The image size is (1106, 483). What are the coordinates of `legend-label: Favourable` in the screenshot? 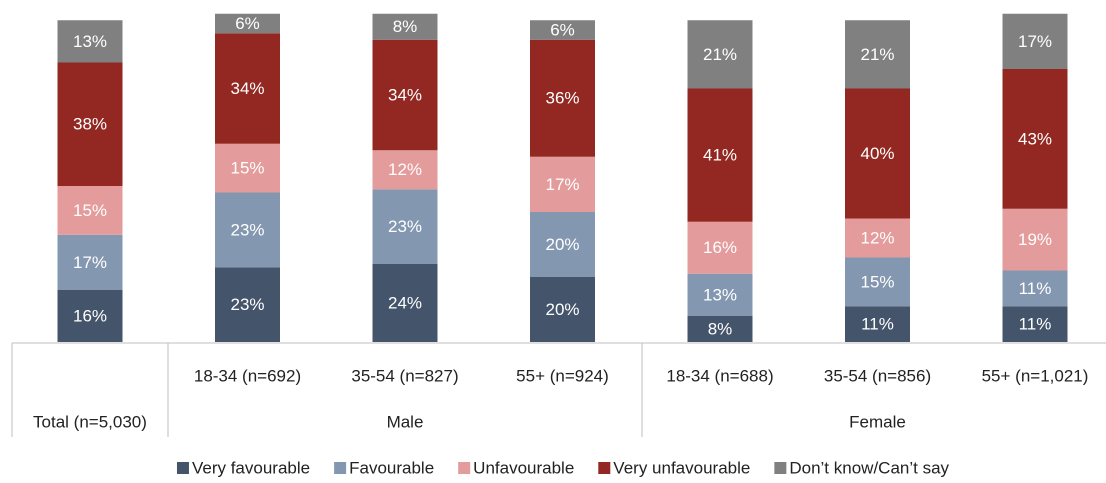 It's located at (391, 467).